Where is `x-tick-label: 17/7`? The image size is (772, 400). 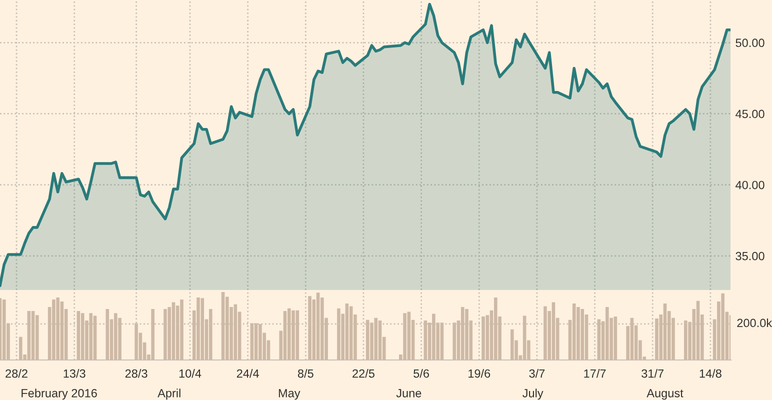 x-tick-label: 17/7 is located at coordinates (595, 373).